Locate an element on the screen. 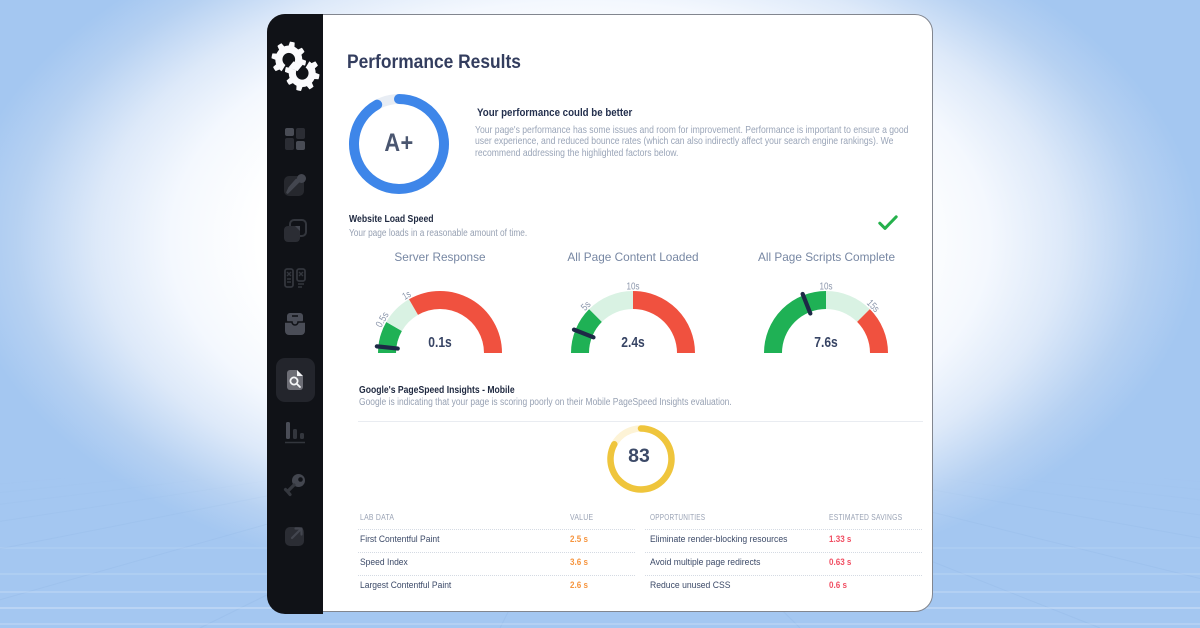  svg-text: 0.1s is located at coordinates (440, 343).